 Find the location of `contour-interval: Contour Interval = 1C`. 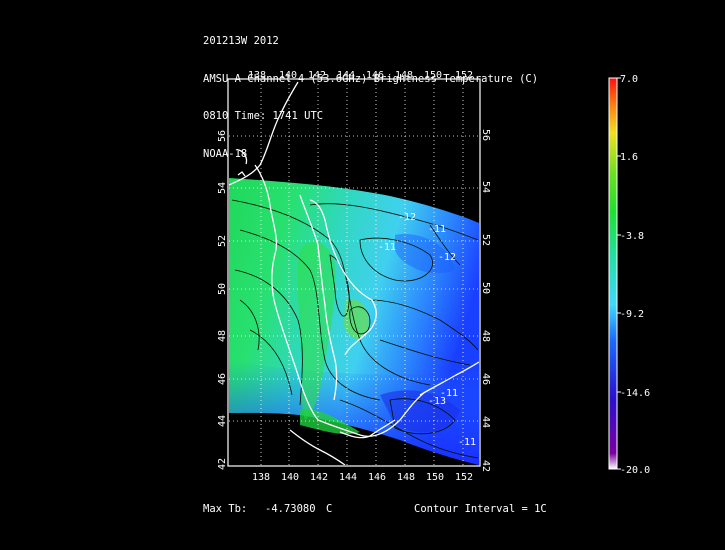

contour-interval: Contour Interval = 1C is located at coordinates (480, 509).